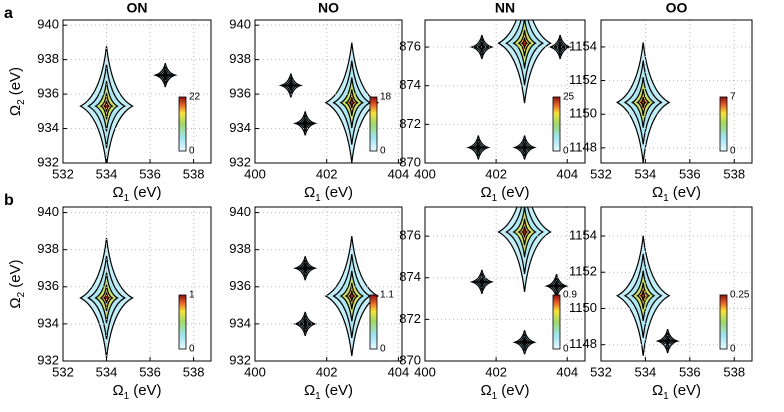 This screenshot has width=784, height=412. What do you see at coordinates (410, 84) in the screenshot?
I see `y-tick-label: 874` at bounding box center [410, 84].